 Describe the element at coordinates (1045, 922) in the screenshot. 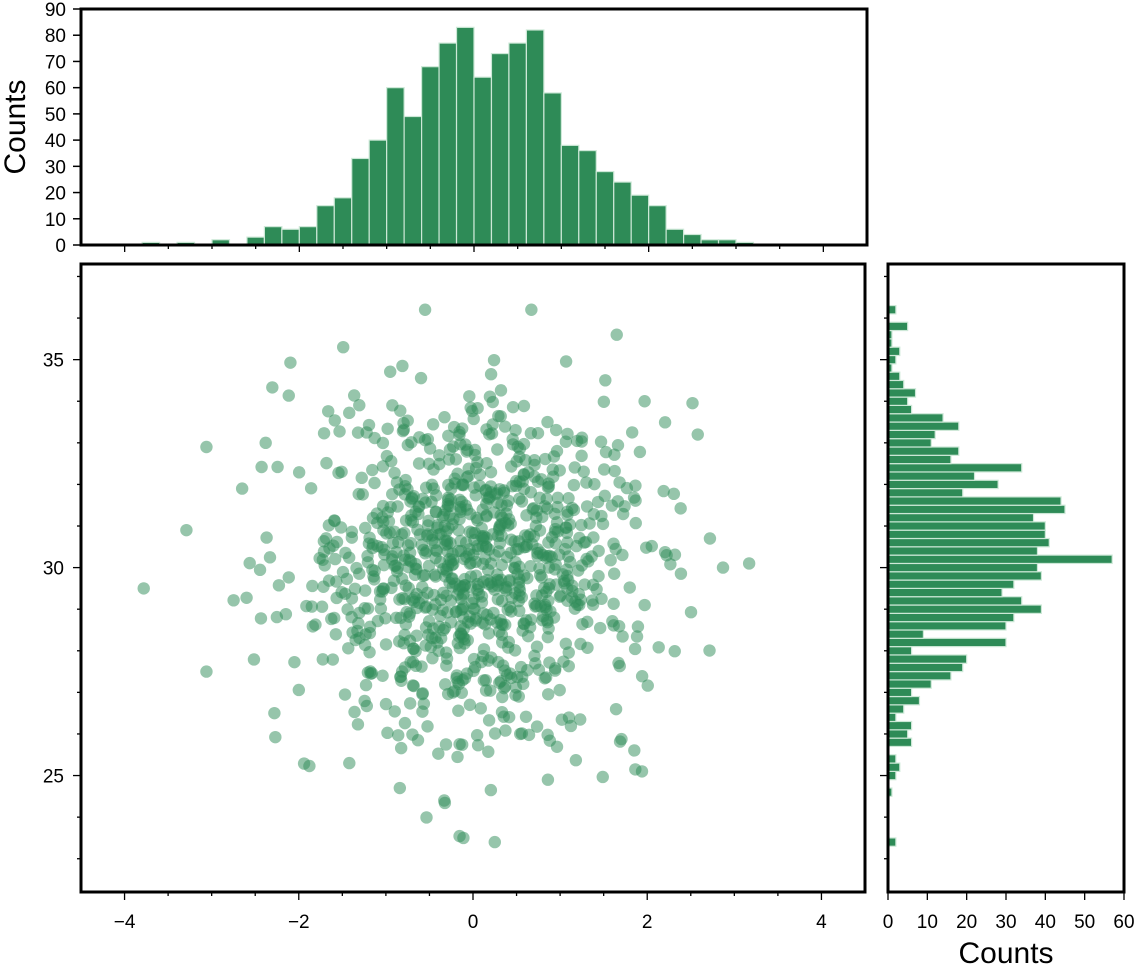

I see `right-histogram-x-tick-label: 40` at that location.